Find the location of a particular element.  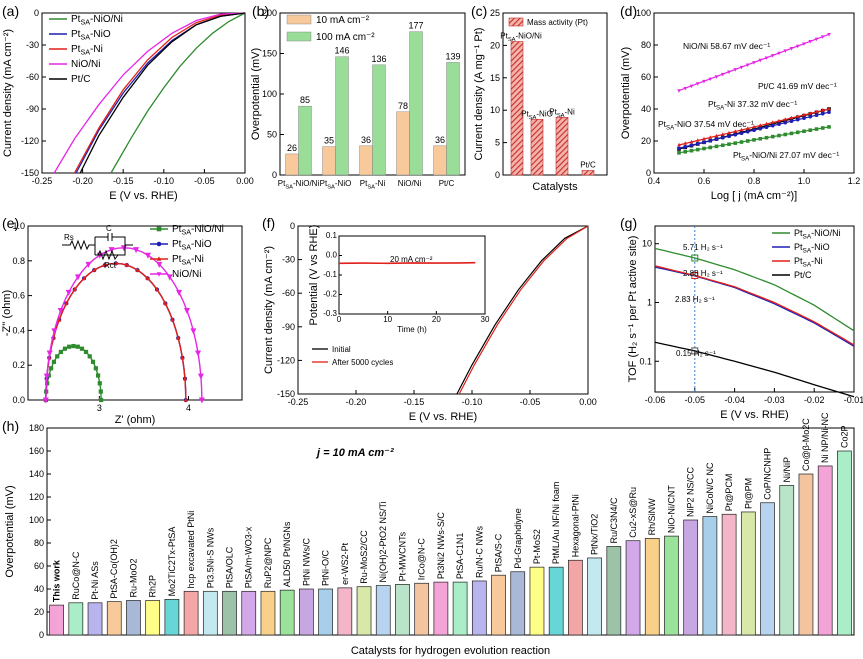

x-tick-label: 30 is located at coordinates (485, 319).